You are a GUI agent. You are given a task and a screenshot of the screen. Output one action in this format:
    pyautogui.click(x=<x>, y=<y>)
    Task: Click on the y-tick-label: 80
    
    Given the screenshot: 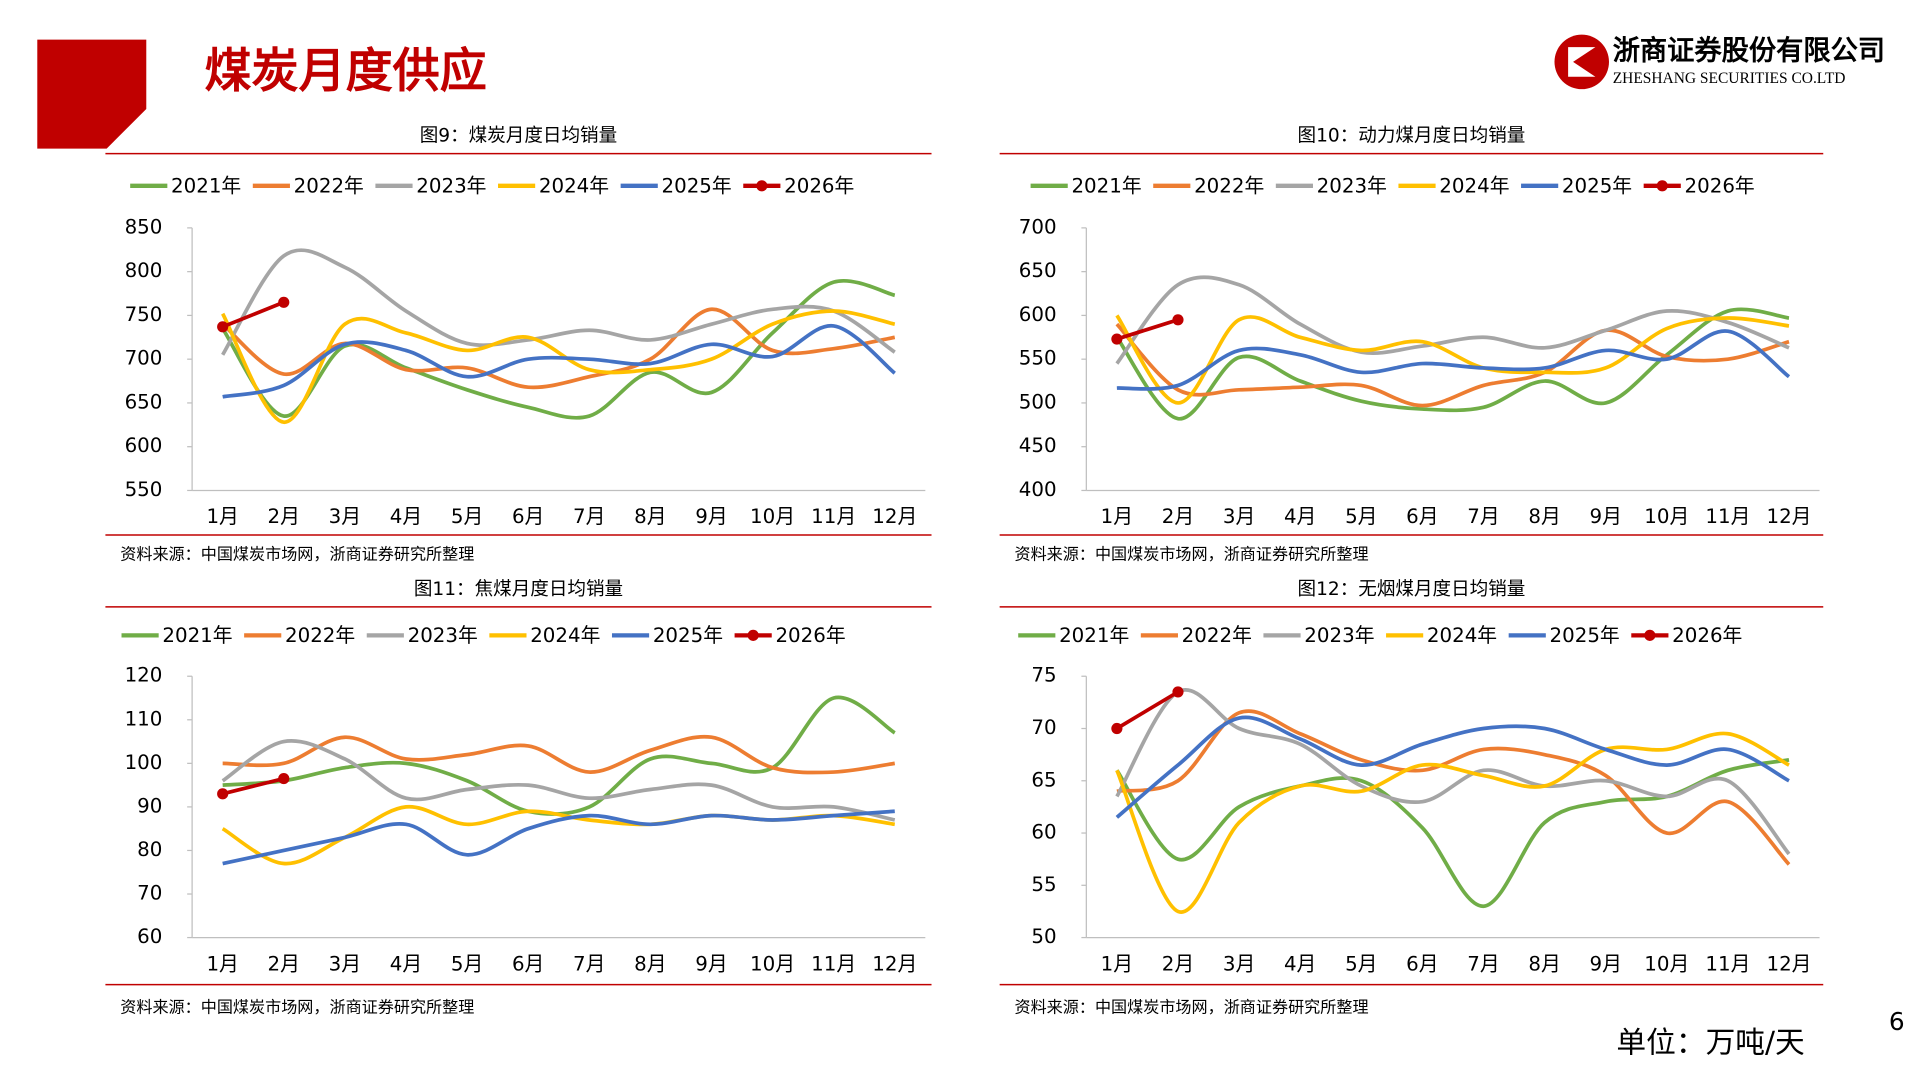 What is the action you would take?
    pyautogui.click(x=149, y=849)
    